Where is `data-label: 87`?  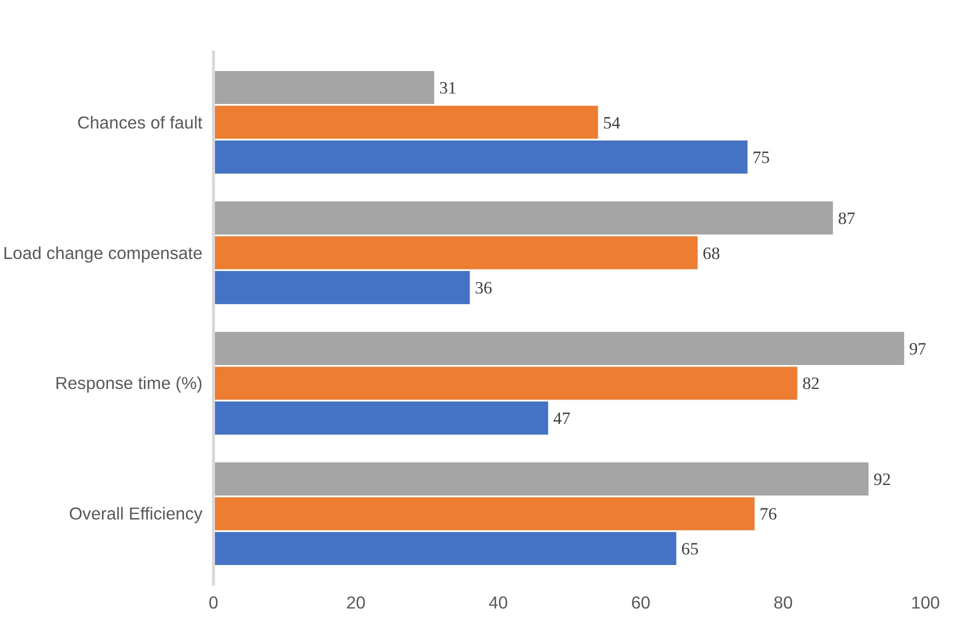
data-label: 87 is located at coordinates (847, 218).